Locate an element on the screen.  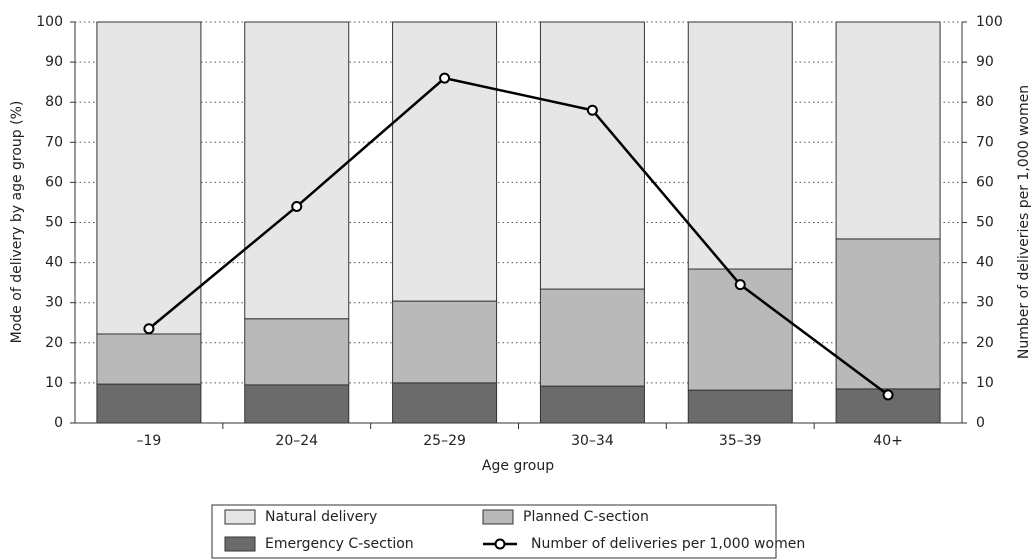
x-axis-label: Age group is located at coordinates (518, 466).